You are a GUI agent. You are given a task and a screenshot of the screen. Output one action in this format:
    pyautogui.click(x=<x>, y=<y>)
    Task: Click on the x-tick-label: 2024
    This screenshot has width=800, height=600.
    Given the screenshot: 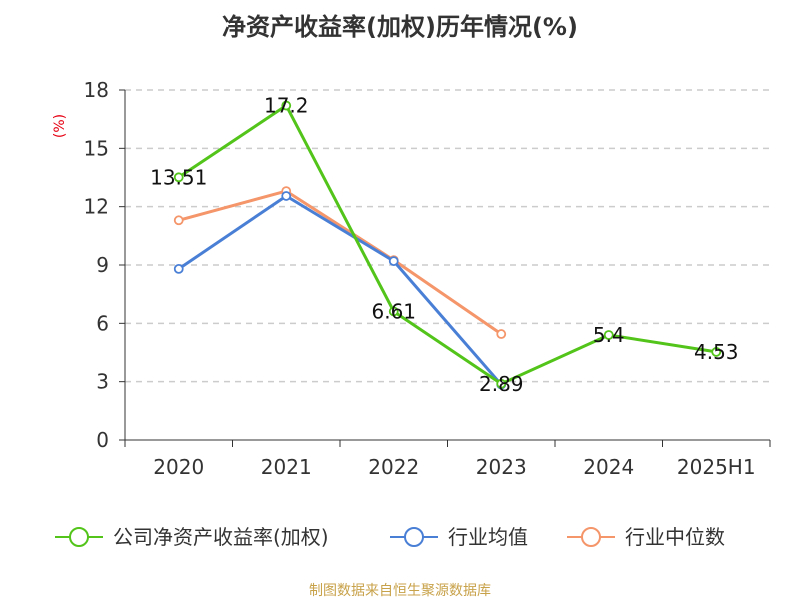 What is the action you would take?
    pyautogui.click(x=608, y=467)
    